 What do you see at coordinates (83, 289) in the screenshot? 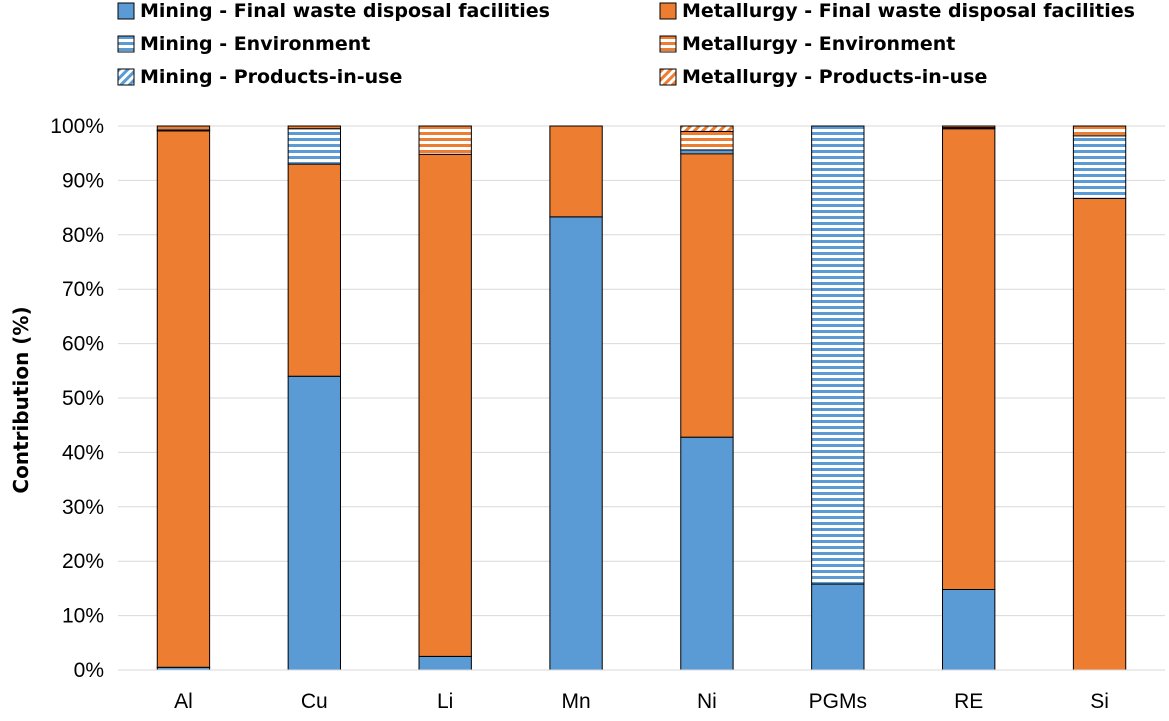
I see `y-tick-label: 70%` at bounding box center [83, 289].